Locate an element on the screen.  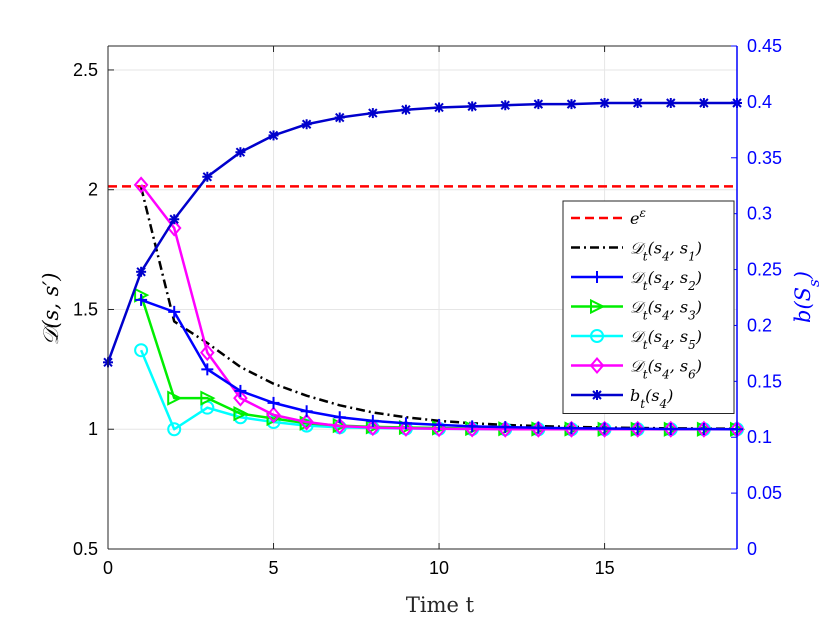
y-right-tick-label: 0.45 is located at coordinates (764, 46).